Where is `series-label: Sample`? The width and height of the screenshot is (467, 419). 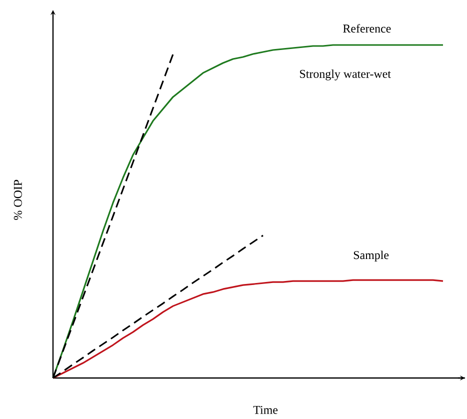 series-label: Sample is located at coordinates (371, 256).